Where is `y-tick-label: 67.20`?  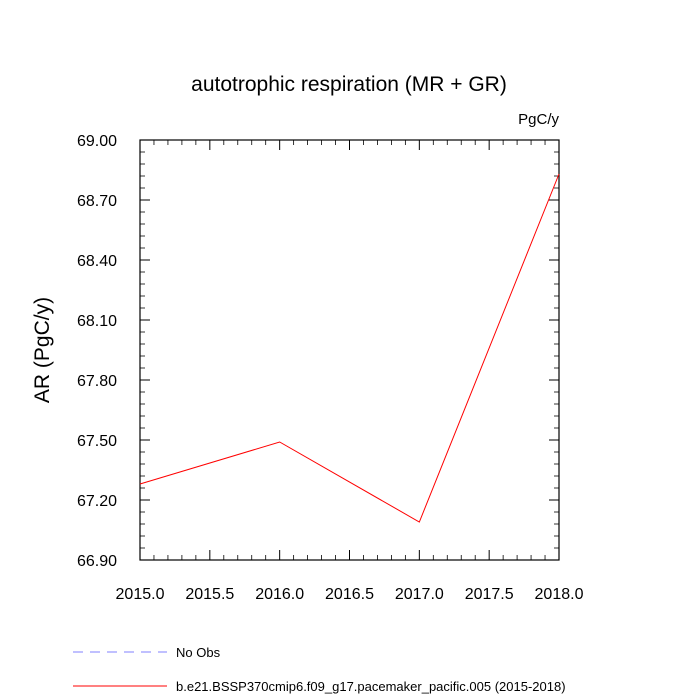
y-tick-label: 67.20 is located at coordinates (97, 501).